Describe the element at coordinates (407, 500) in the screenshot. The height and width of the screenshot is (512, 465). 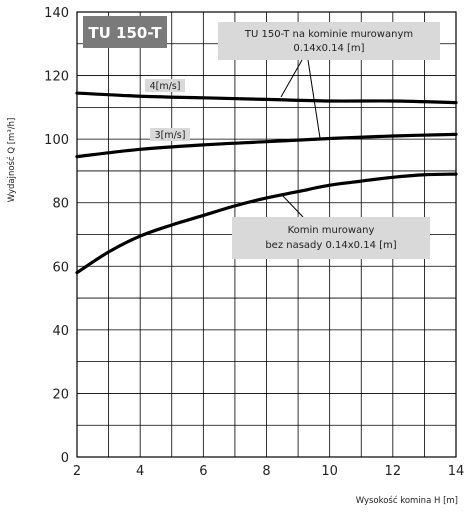
I see `x-axis-label: Wysokość komina H [m]` at that location.